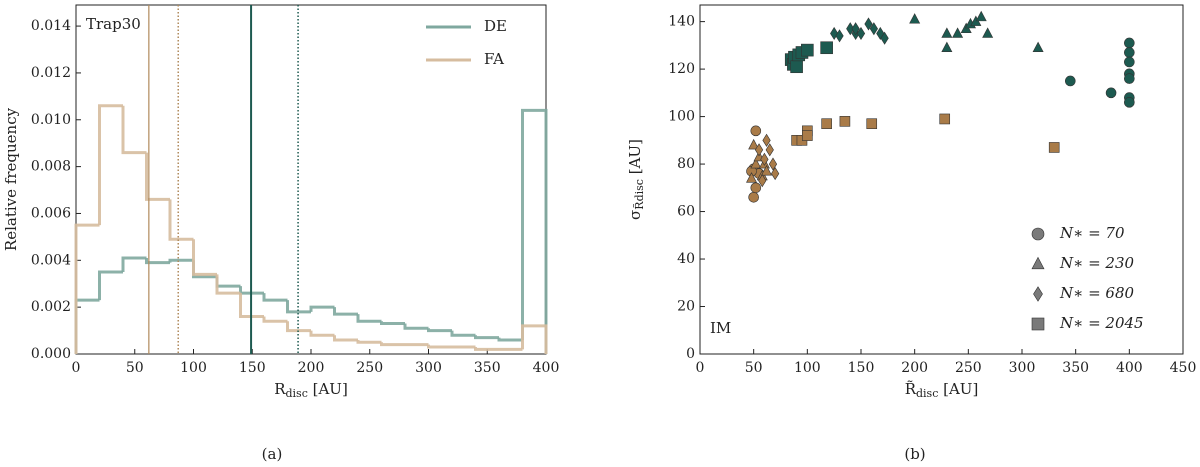  I want to click on y-tick-label: 20, so click(686, 307).